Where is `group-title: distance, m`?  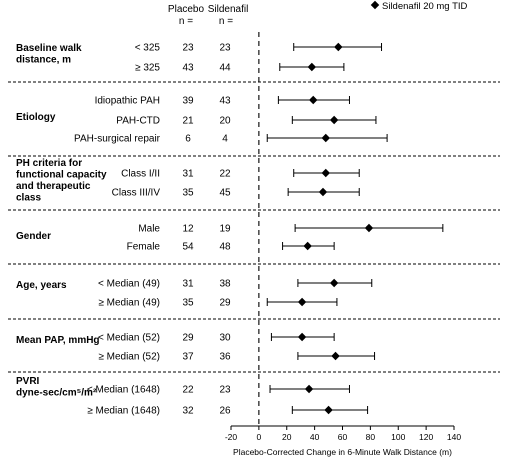 group-title: distance, m is located at coordinates (43, 60).